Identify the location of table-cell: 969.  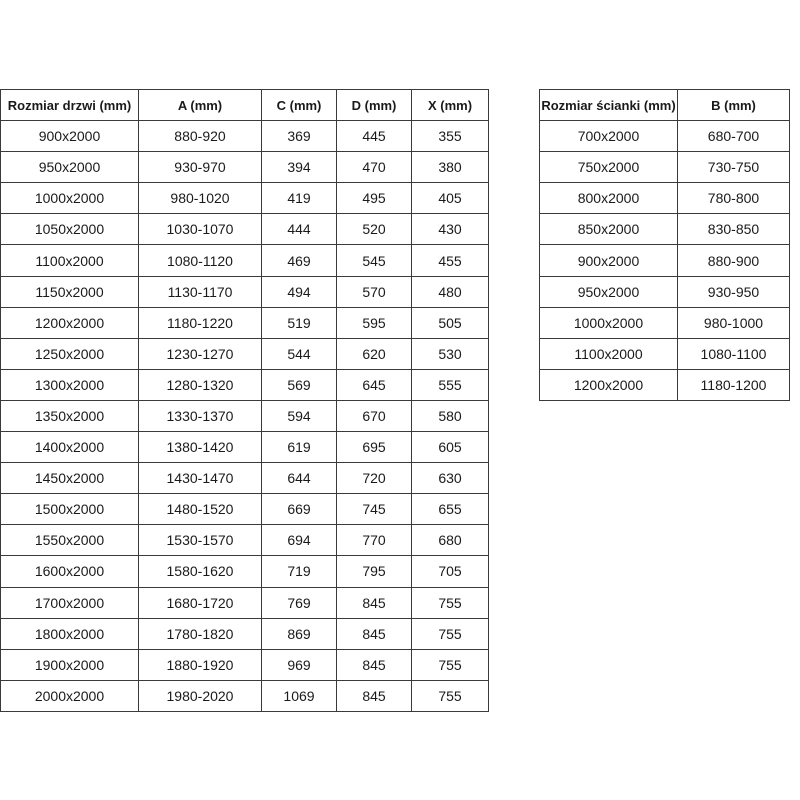
(299, 664).